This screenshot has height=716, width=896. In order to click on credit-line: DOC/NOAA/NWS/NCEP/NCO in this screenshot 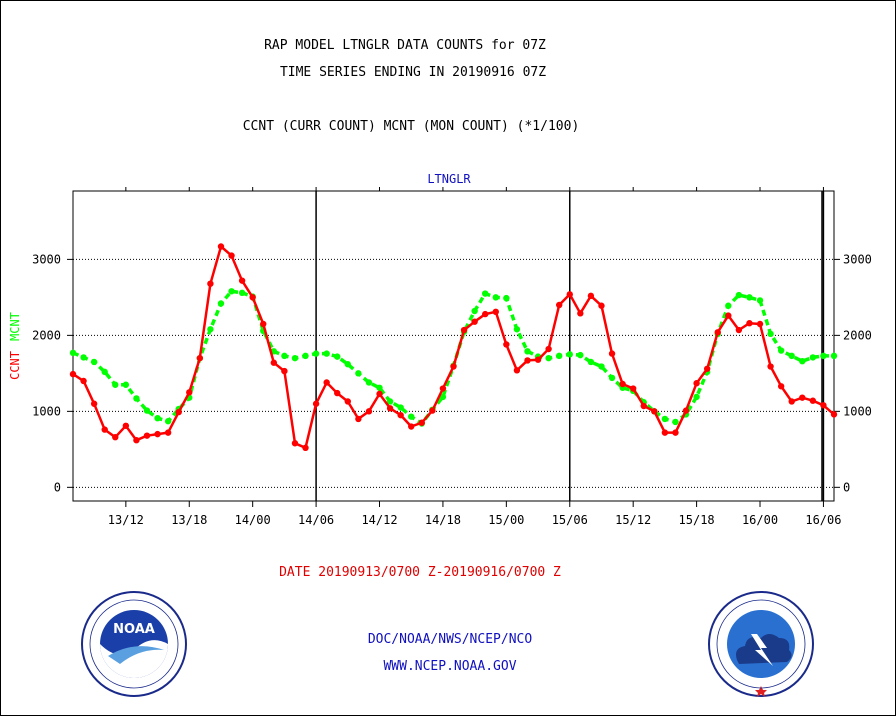, I will do `click(450, 639)`.